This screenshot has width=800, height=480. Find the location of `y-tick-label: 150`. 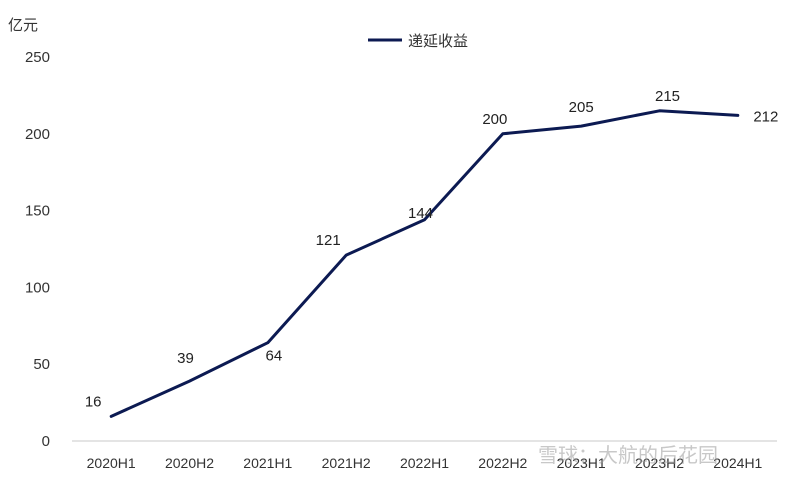

y-tick-label: 150 is located at coordinates (37, 211).